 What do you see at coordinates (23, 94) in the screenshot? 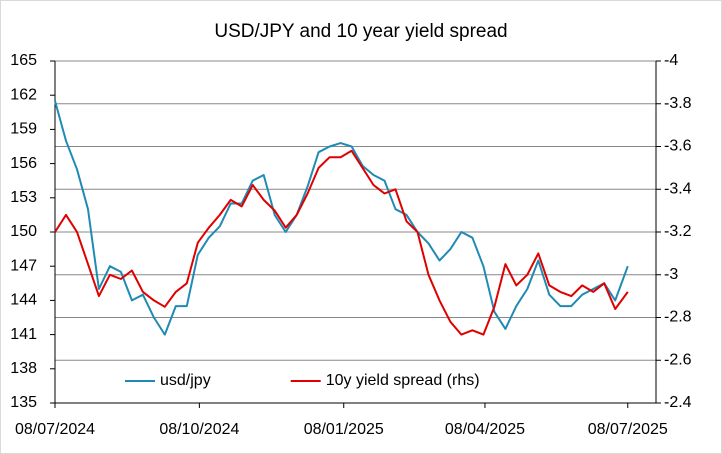
I see `y-tick-label: 162` at bounding box center [23, 94].